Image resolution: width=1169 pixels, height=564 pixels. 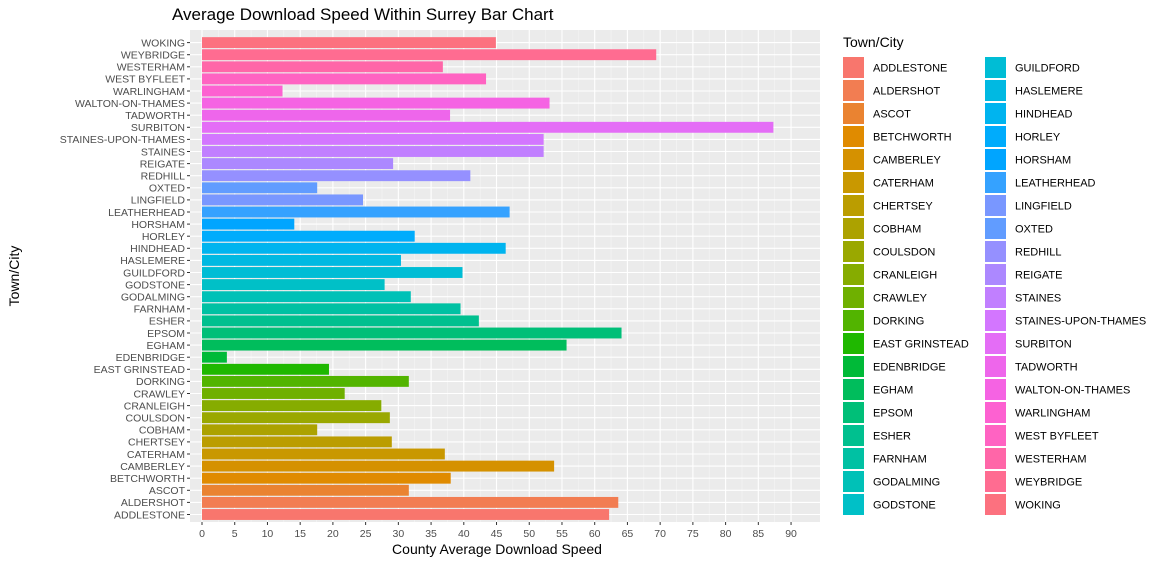 What do you see at coordinates (921, 345) in the screenshot?
I see `legend-label: EAST GRINSTEAD` at bounding box center [921, 345].